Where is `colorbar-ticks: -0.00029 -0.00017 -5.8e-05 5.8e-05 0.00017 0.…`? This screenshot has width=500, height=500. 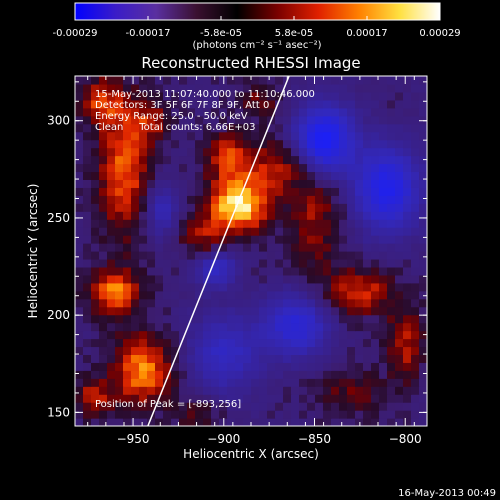 colorbar-ticks: -0.00029 -0.00017 -5.8e-05 5.8e-05 0.00017 0.… is located at coordinates (257, 27).